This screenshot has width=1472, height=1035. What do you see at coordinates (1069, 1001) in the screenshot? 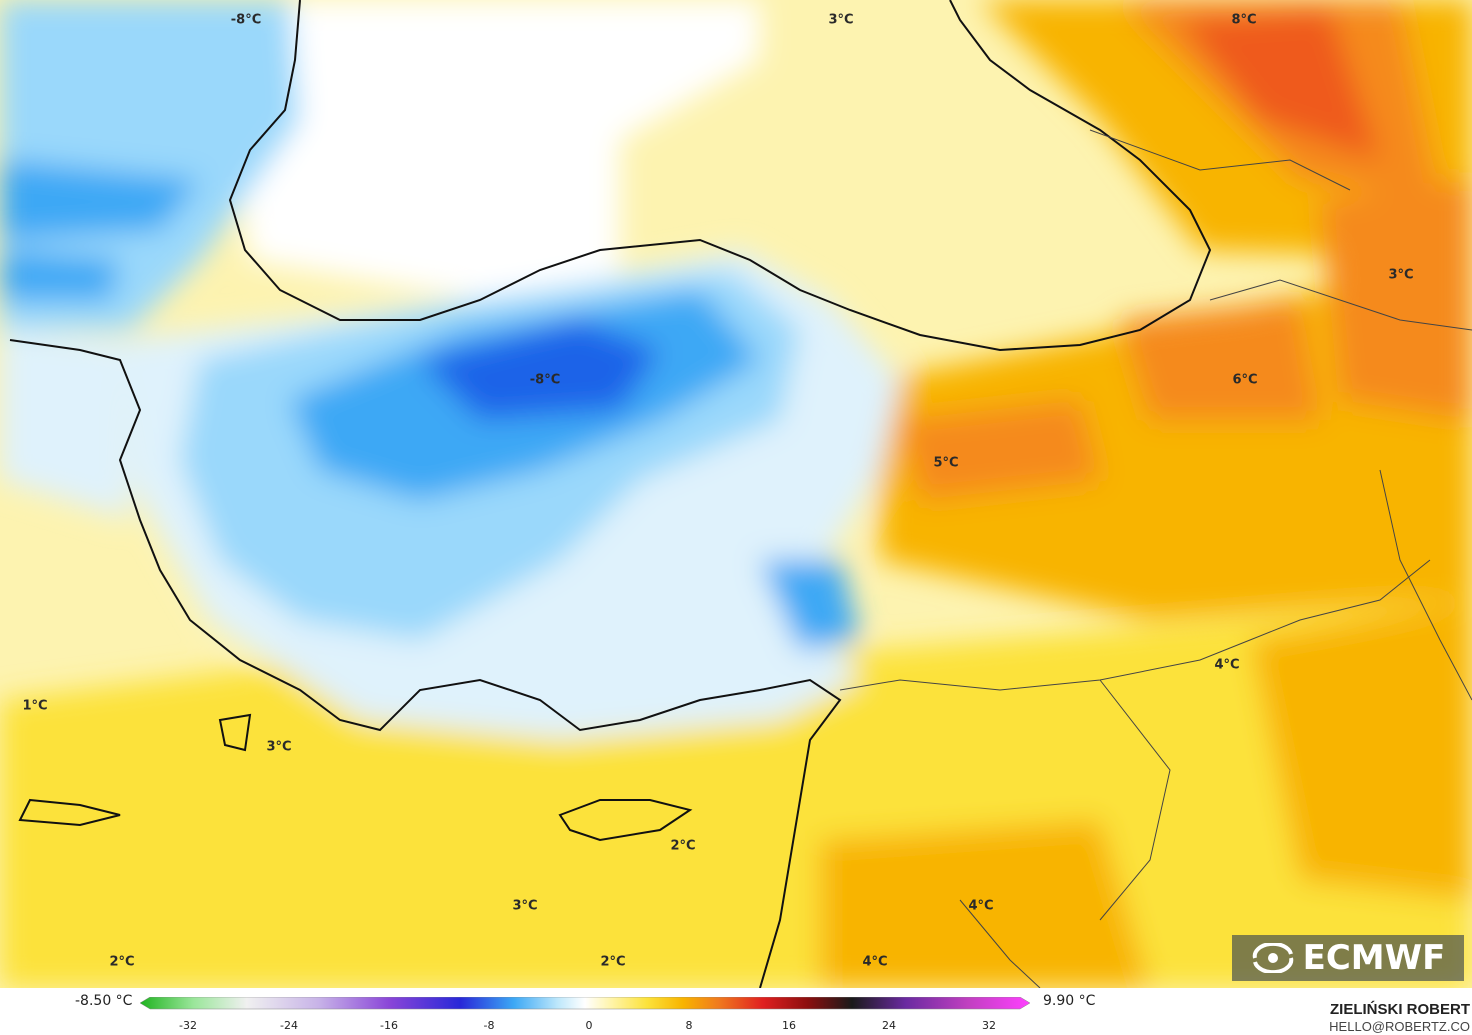
I see `legend-max-label: 9.90 °C` at bounding box center [1069, 1001].